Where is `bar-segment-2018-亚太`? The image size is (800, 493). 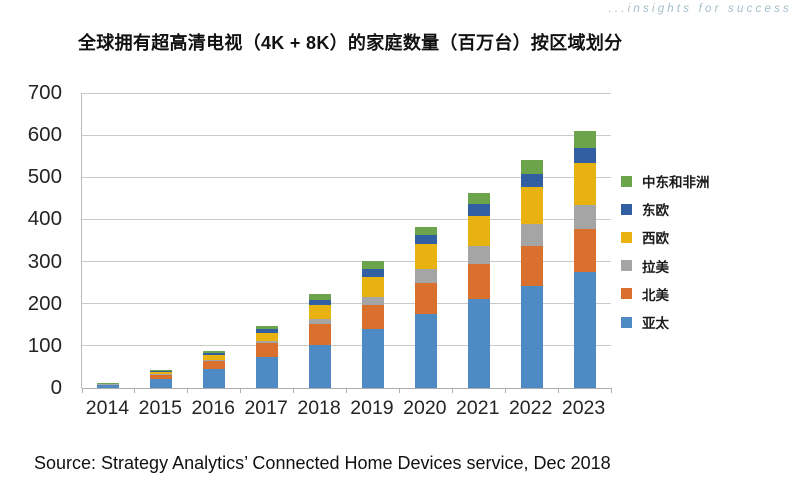 bar-segment-2018-亚太 is located at coordinates (320, 366).